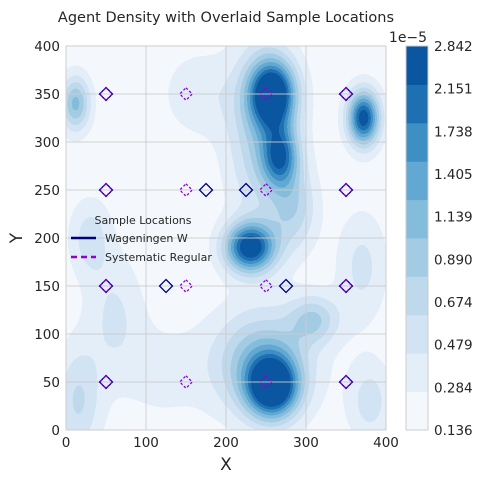  What do you see at coordinates (146, 238) in the screenshot?
I see `legend-entry-label: Wageningen W` at bounding box center [146, 238].